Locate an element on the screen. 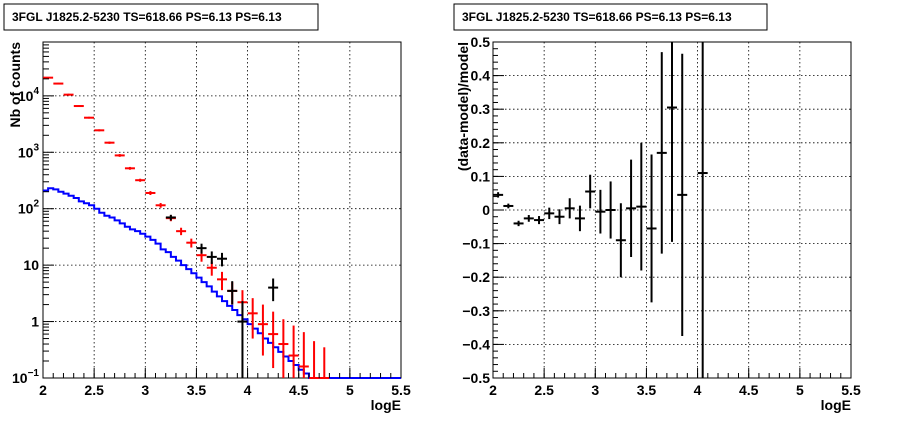  left-xlabel: logE is located at coordinates (386, 405).